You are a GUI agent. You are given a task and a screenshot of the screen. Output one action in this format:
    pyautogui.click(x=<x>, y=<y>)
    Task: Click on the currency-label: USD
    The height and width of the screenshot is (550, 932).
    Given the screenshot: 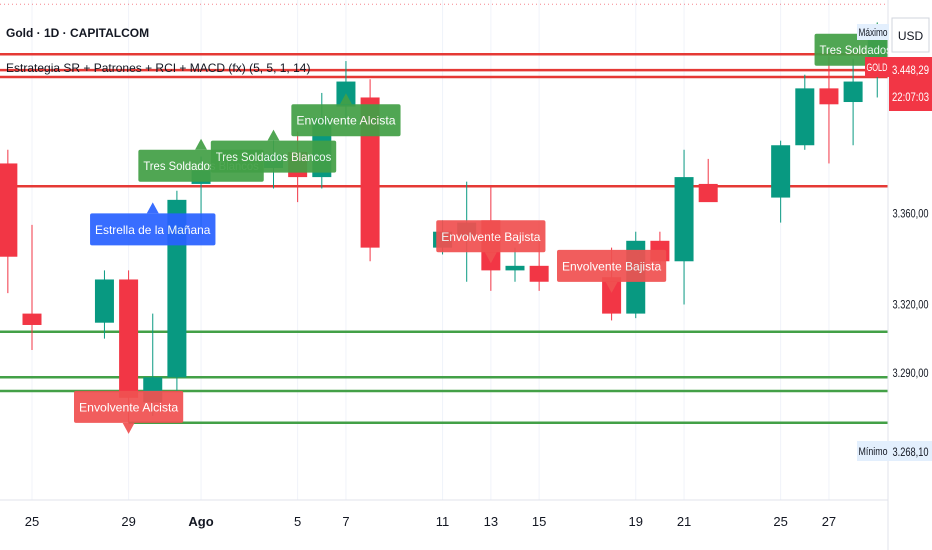 What is the action you would take?
    pyautogui.click(x=911, y=36)
    